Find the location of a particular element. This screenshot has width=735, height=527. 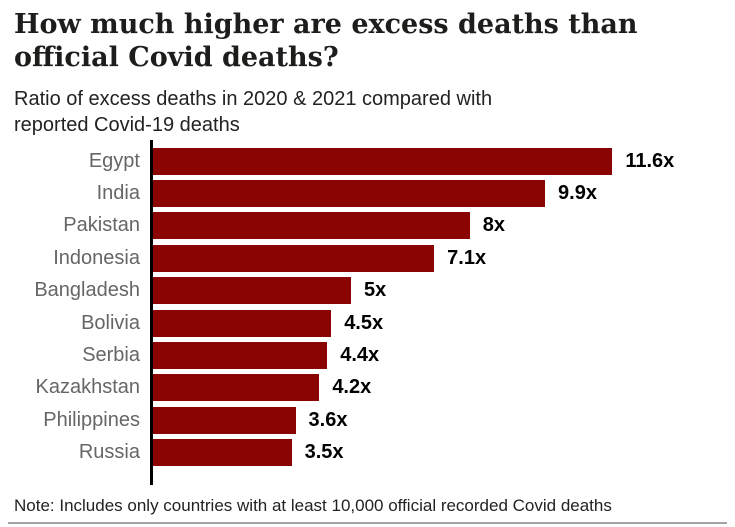

category-label: Kazakhstan is located at coordinates (87, 387).